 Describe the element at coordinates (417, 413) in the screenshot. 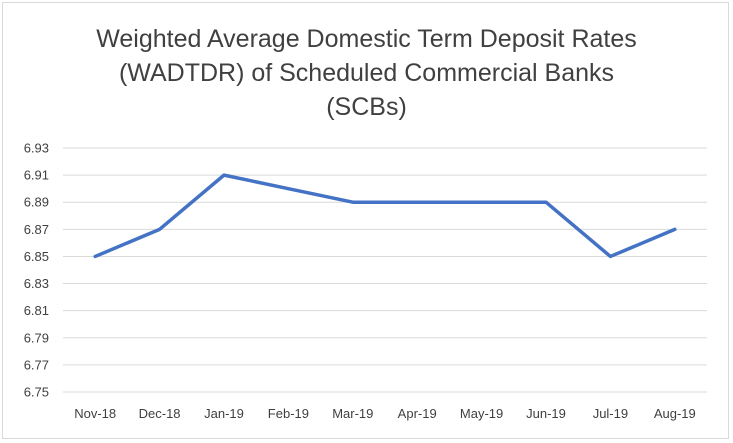

I see `x-tick-label: Apr-19` at that location.